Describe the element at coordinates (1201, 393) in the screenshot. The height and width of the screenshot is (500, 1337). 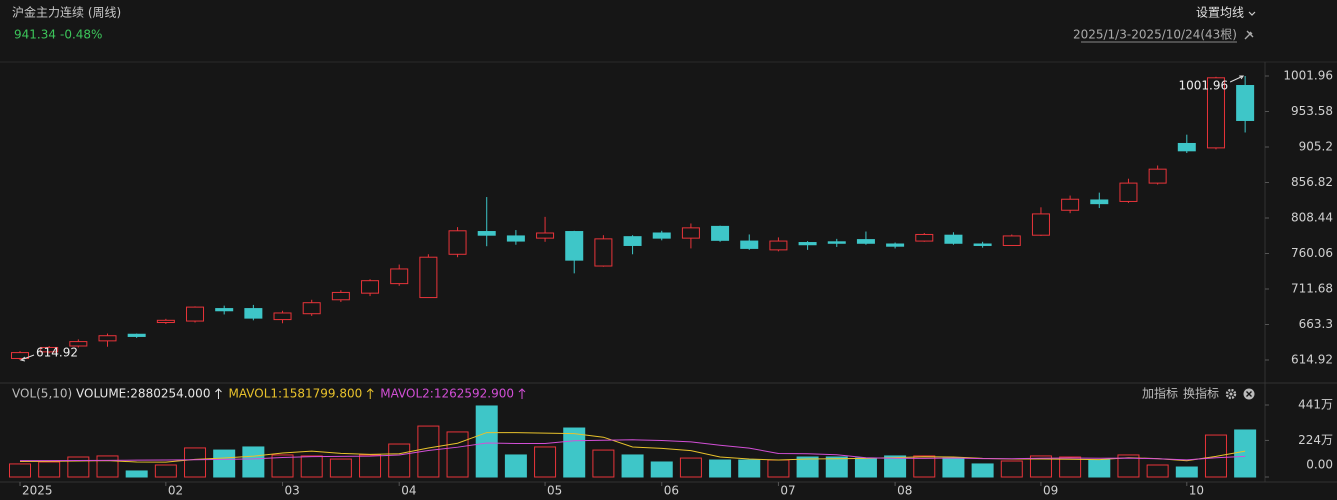
I see `switch-indicator-button: 换指标` at that location.